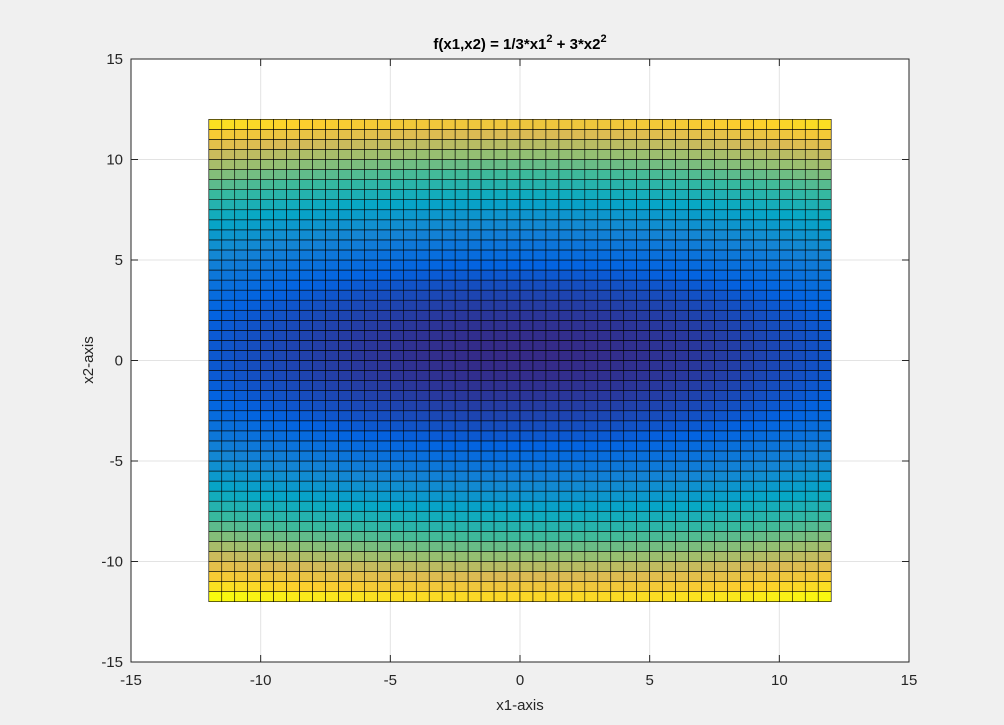 This screenshot has width=1004, height=725. I want to click on x-tick-label: -15, so click(131, 680).